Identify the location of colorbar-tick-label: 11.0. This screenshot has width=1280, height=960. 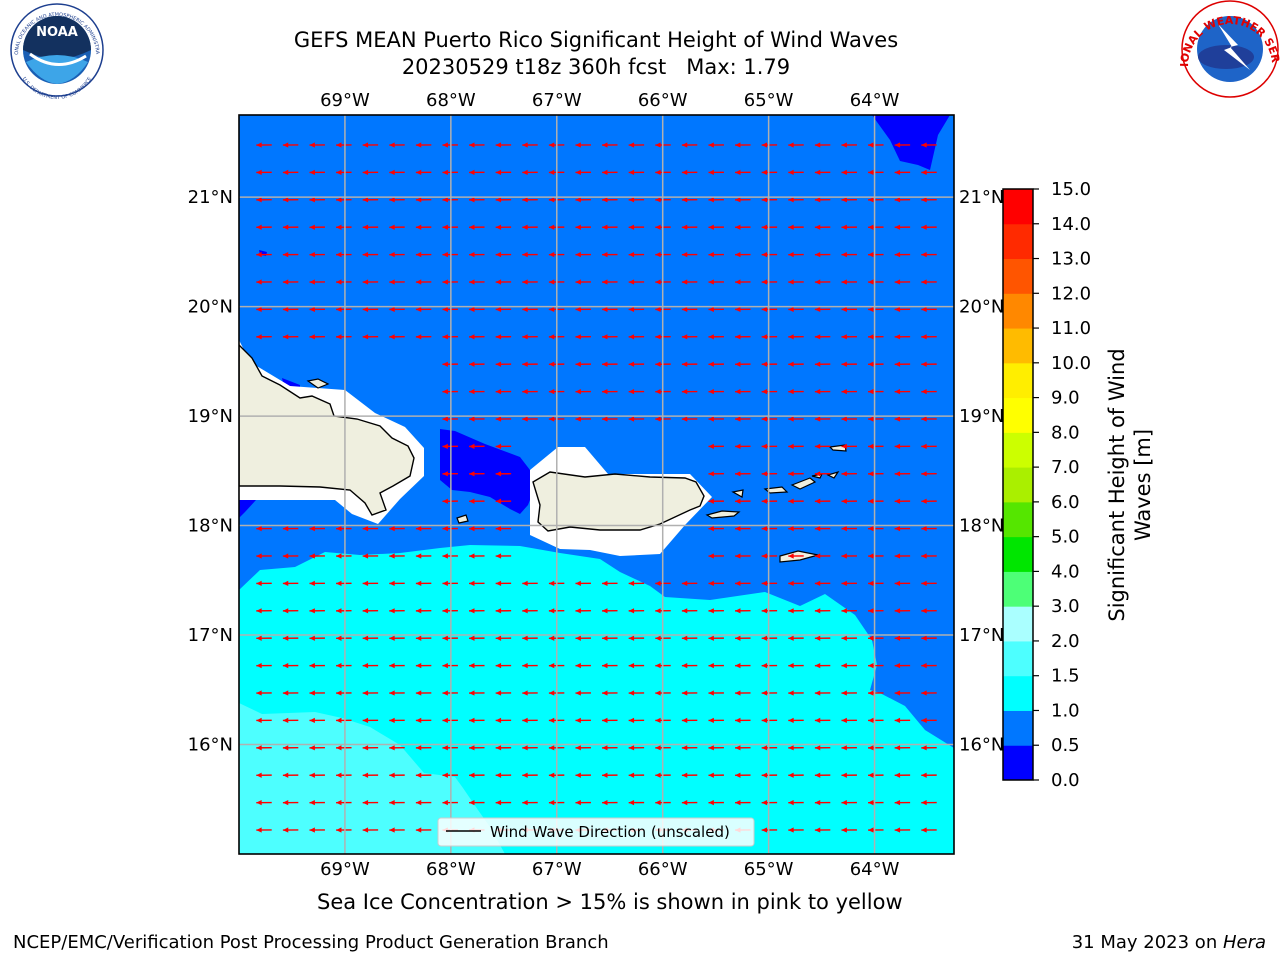
(1071, 328).